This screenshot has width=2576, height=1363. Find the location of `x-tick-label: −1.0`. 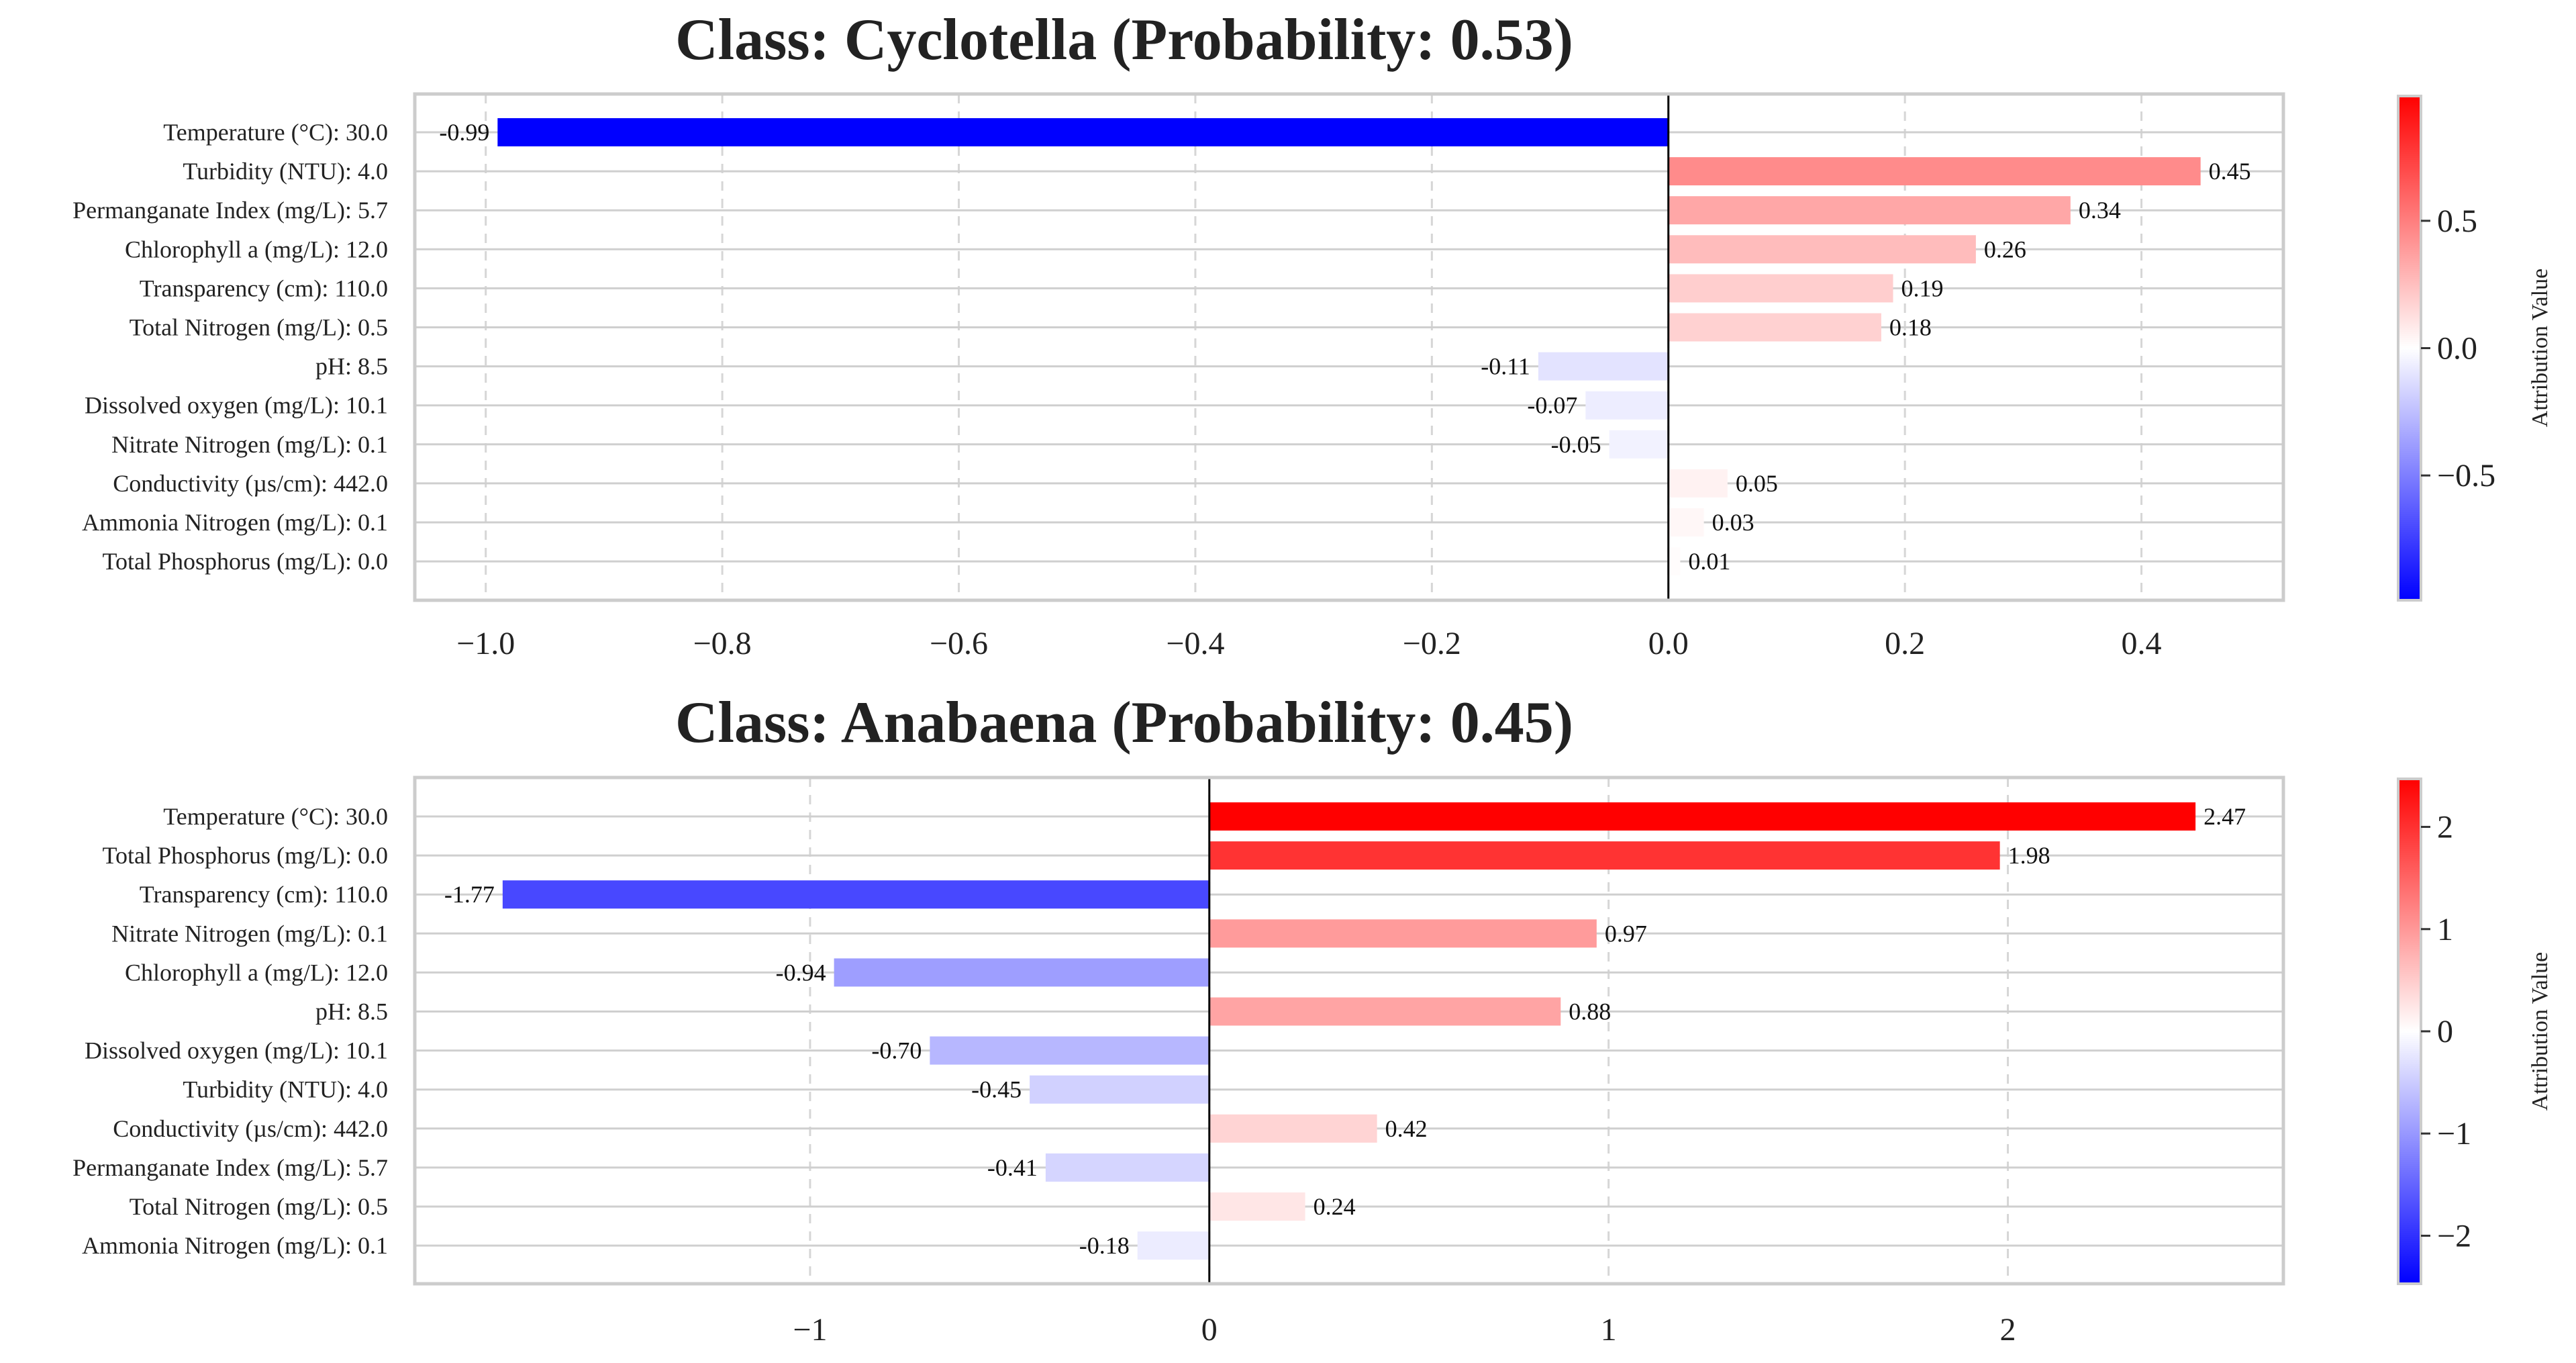

x-tick-label: −1.0 is located at coordinates (485, 643).